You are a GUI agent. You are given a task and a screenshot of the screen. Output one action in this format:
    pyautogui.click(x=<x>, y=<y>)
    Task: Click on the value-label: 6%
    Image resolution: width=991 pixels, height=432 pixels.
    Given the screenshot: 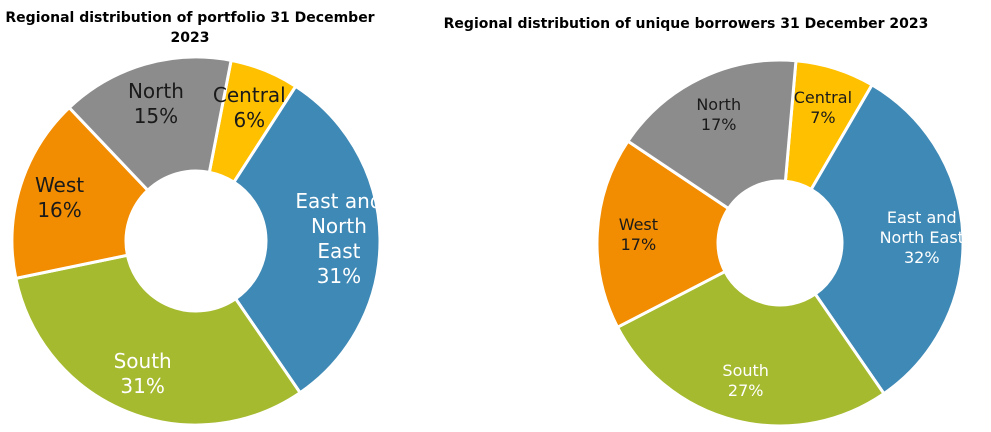 What is the action you would take?
    pyautogui.click(x=249, y=120)
    